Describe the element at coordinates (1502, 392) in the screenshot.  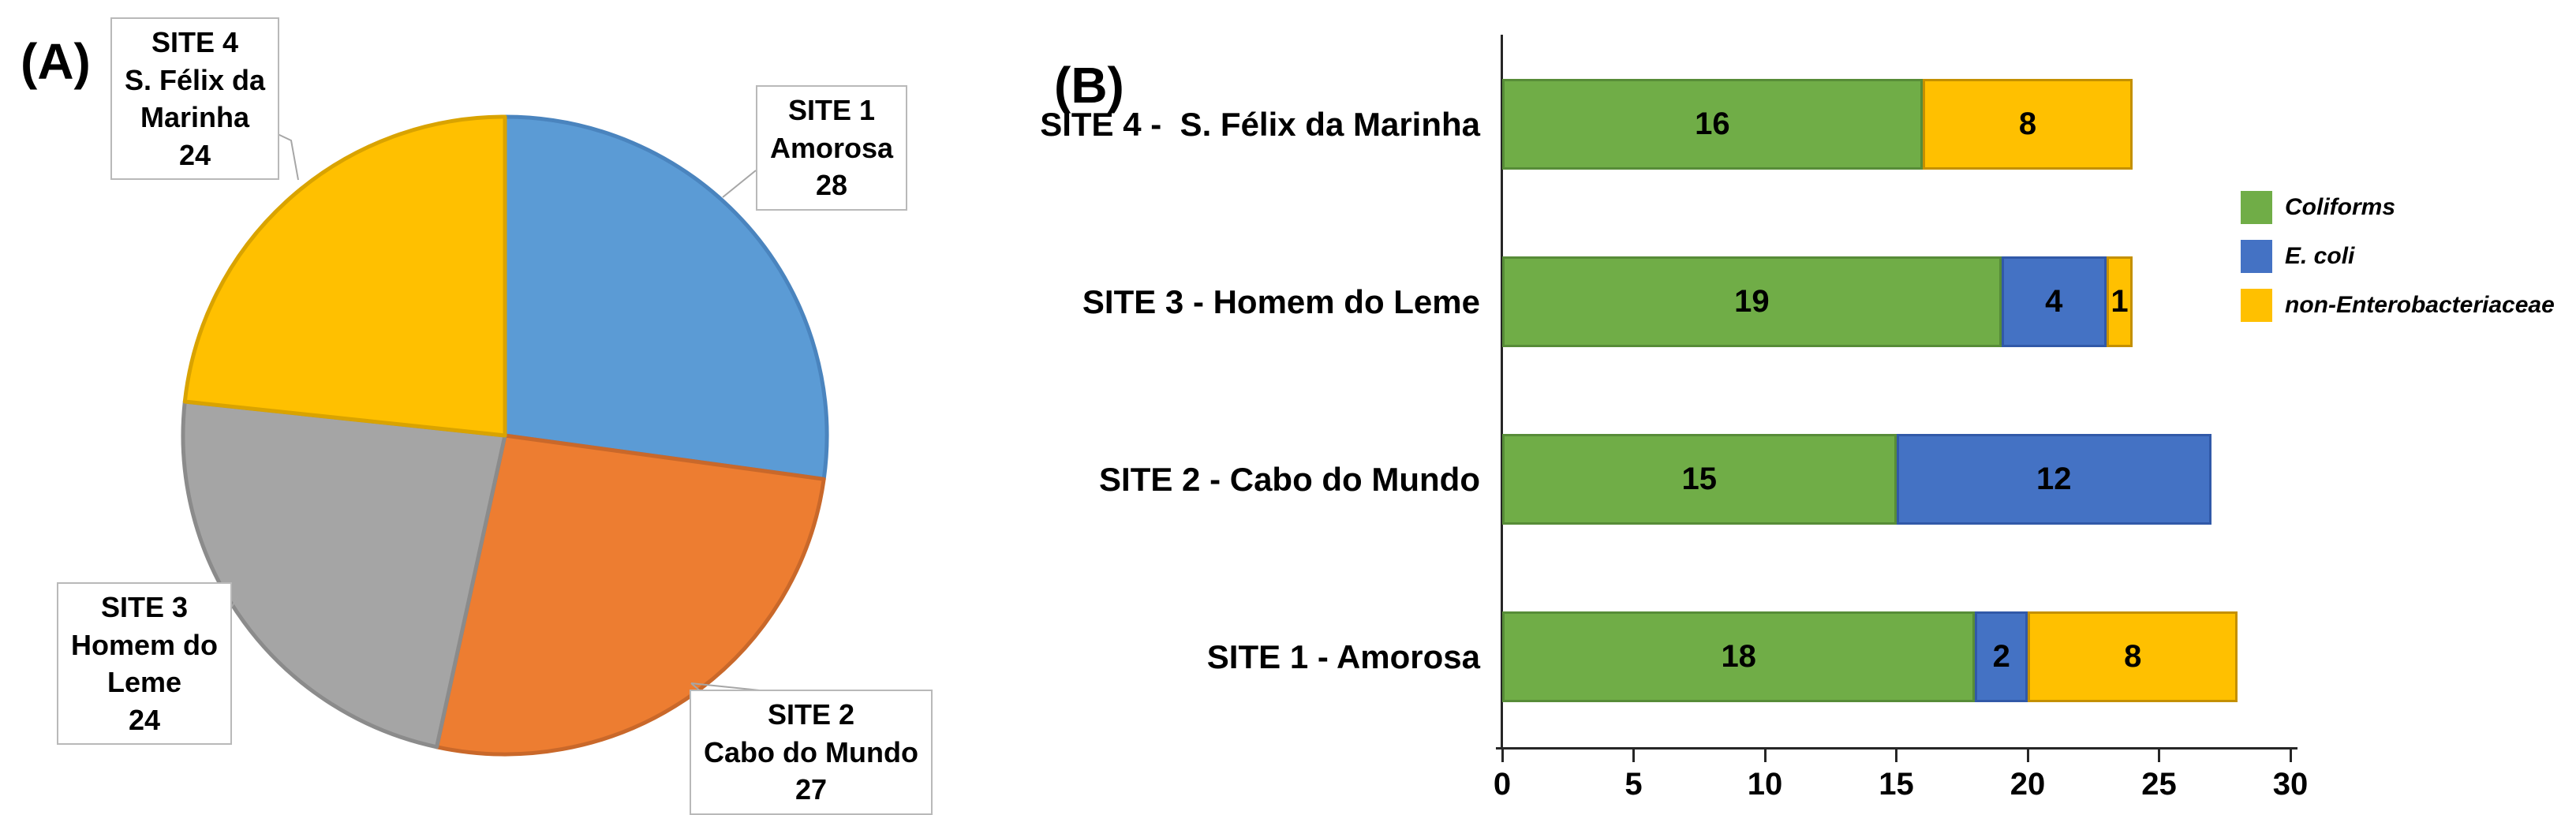
I see `y-axis-line` at that location.